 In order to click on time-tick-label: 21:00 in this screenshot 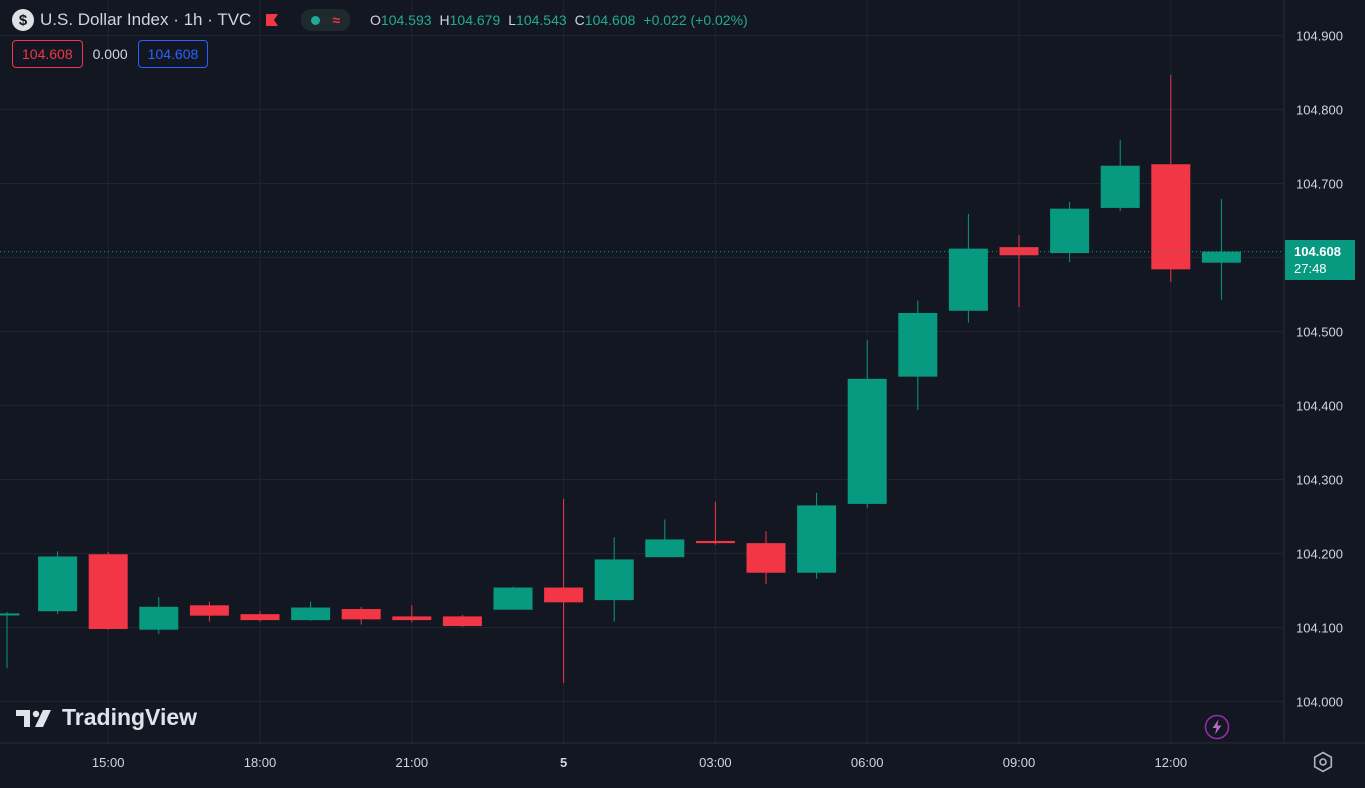, I will do `click(412, 762)`.